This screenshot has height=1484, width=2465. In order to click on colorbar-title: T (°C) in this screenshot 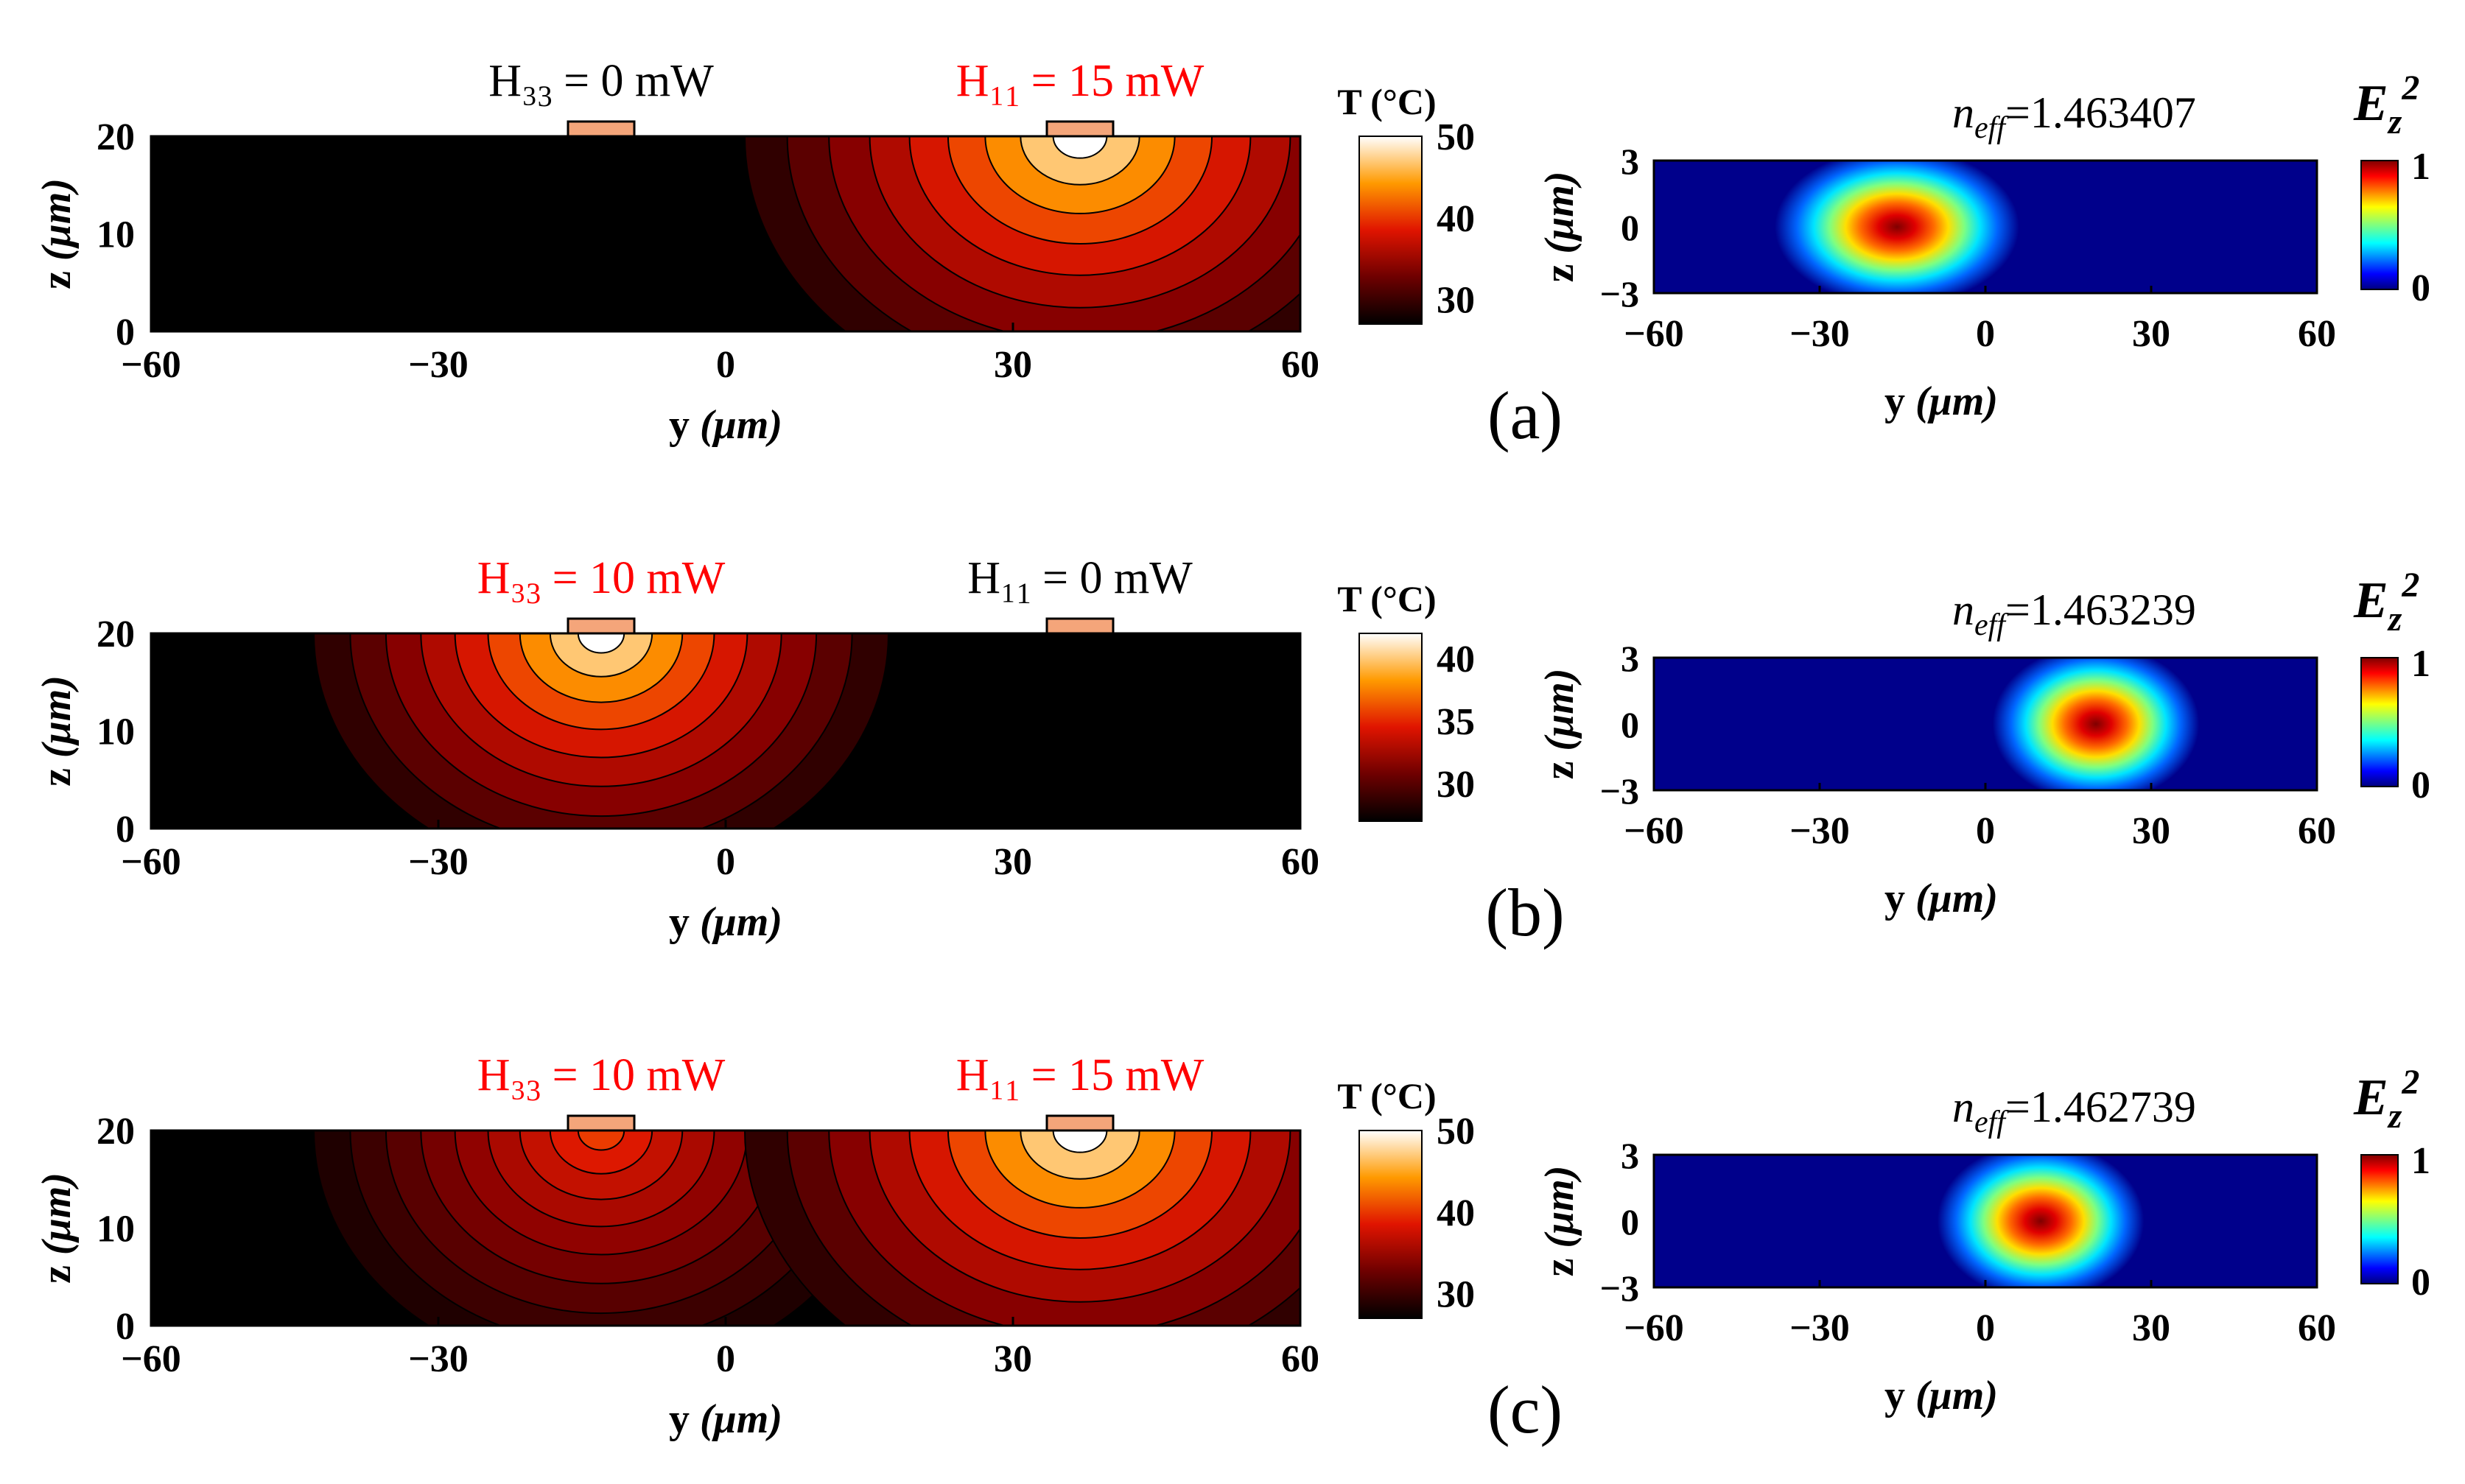, I will do `click(1386, 102)`.